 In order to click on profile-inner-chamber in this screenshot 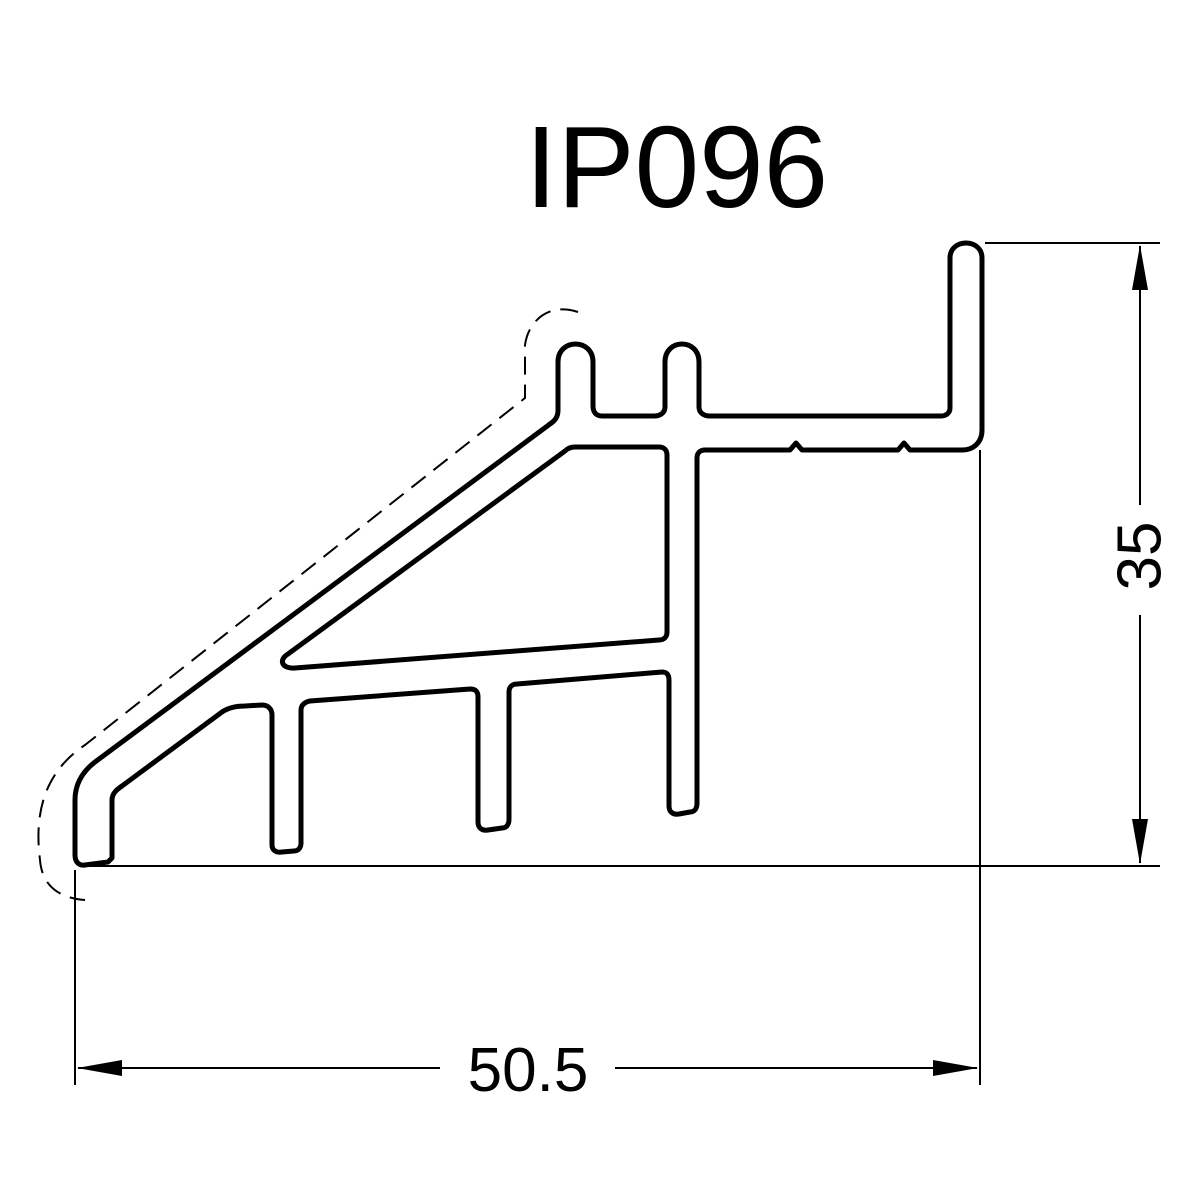, I will do `click(474, 557)`.